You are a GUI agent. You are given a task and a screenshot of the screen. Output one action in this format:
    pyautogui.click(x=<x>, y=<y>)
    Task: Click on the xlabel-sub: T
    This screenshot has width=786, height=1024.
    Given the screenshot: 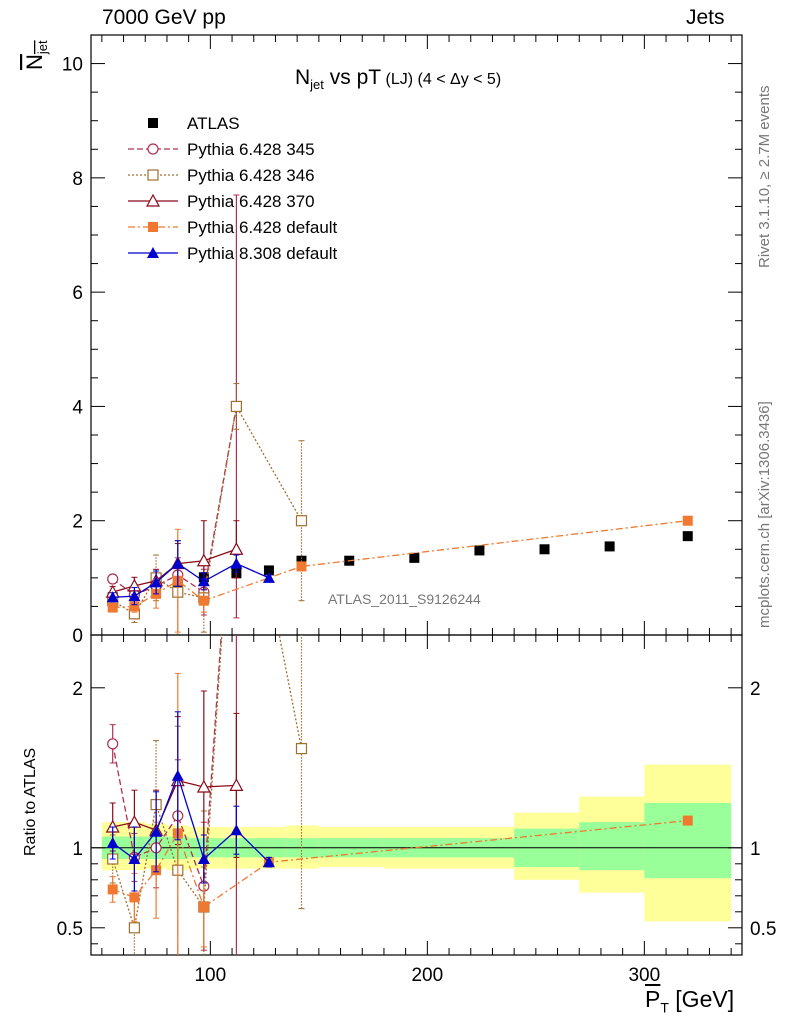 What is the action you would take?
    pyautogui.click(x=664, y=1007)
    